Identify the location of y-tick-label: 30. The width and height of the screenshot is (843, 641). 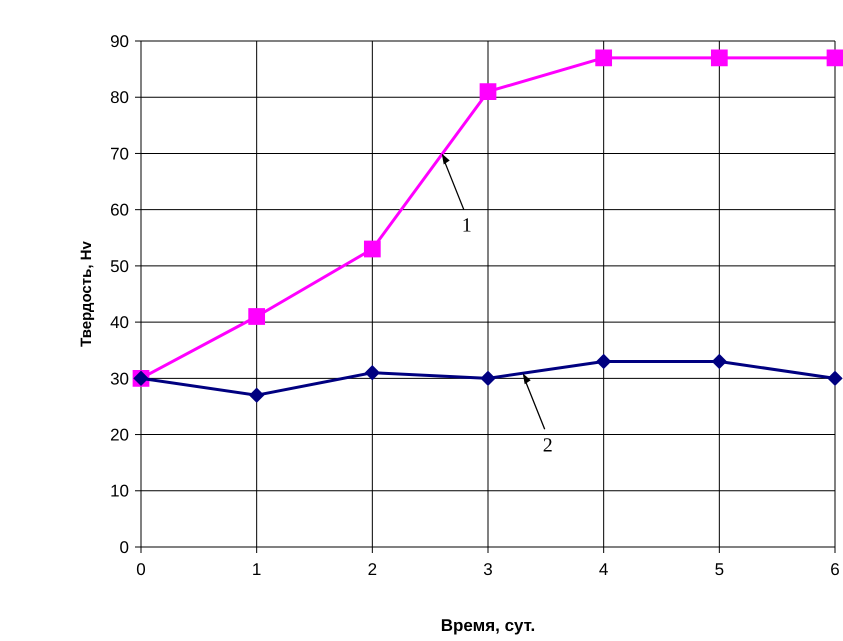
(119, 378).